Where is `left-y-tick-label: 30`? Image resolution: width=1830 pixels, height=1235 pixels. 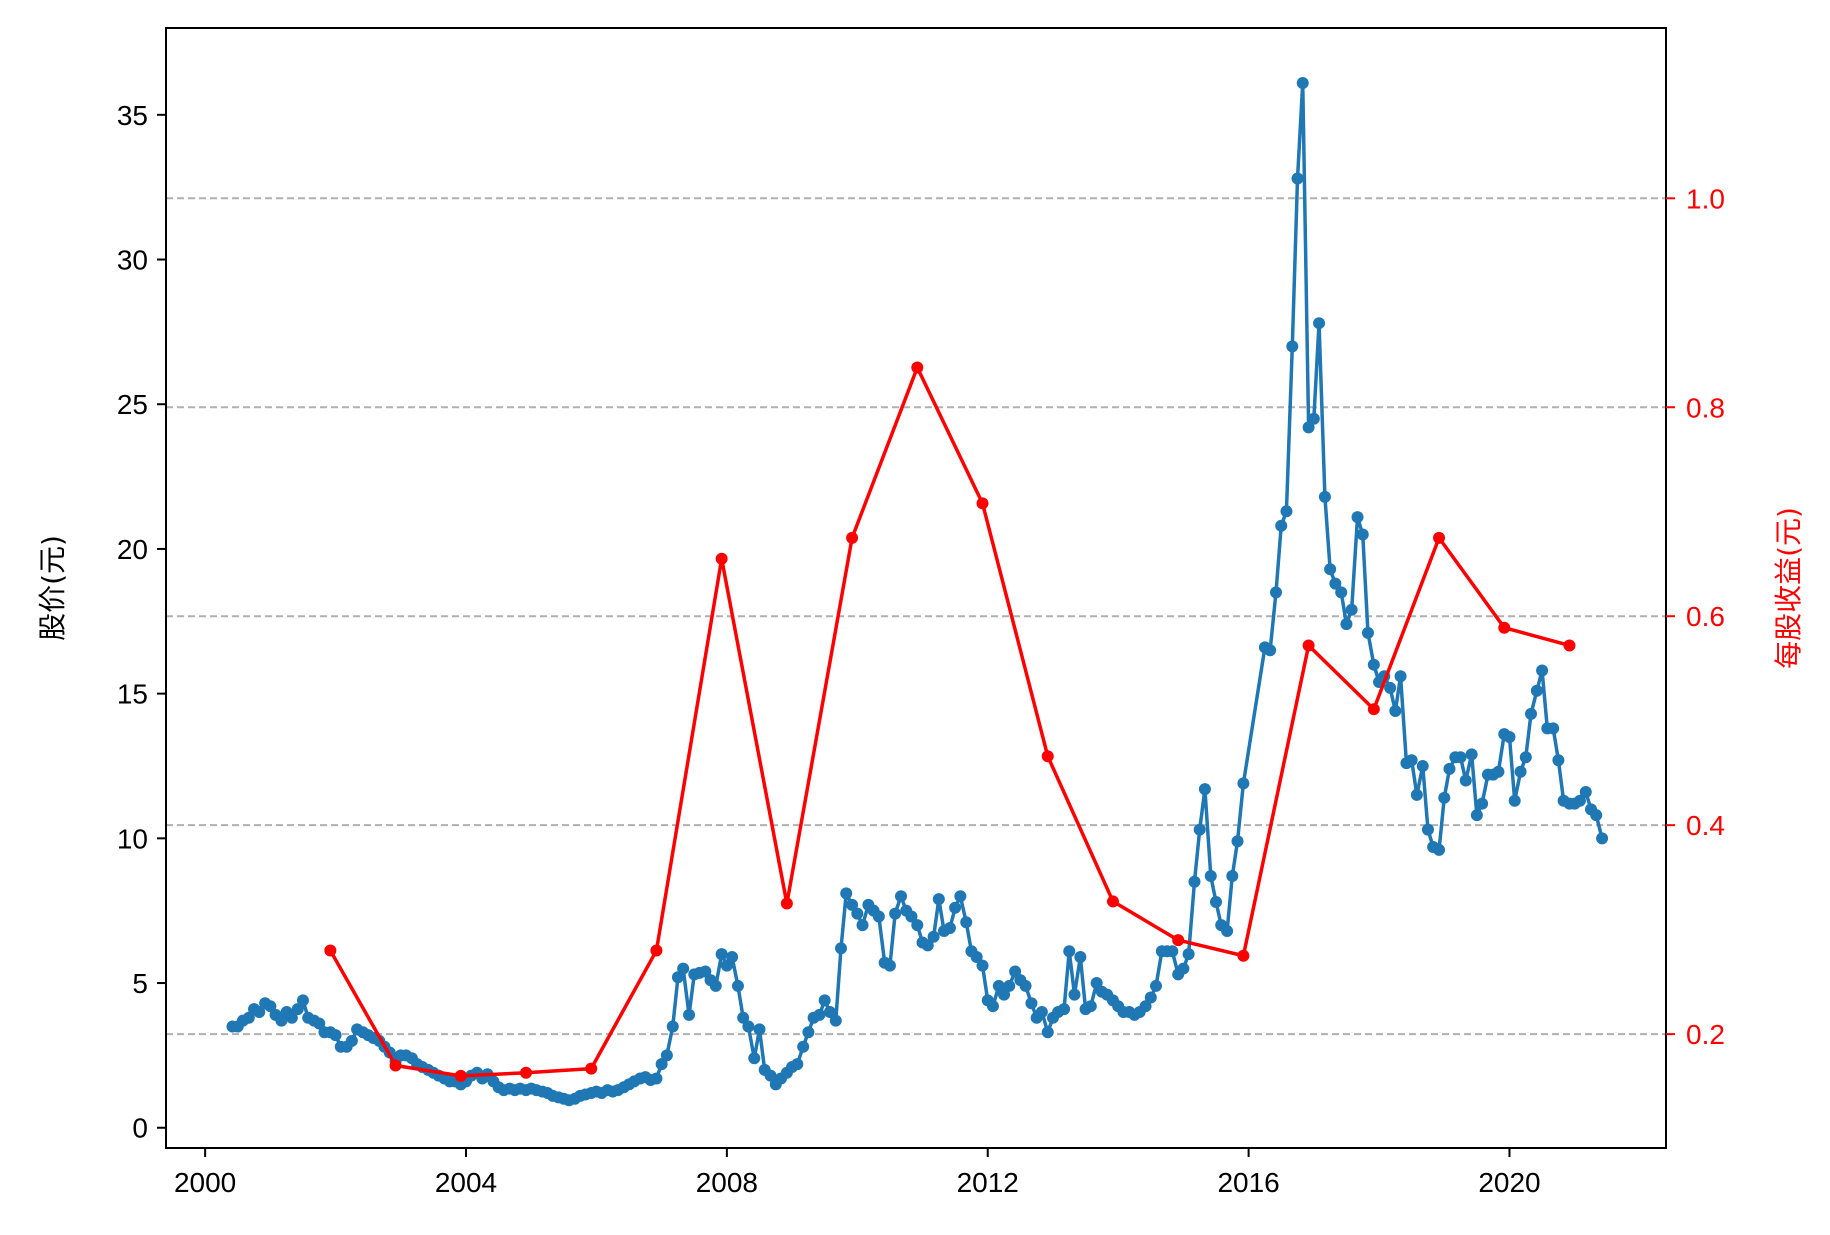 left-y-tick-label: 30 is located at coordinates (132, 260).